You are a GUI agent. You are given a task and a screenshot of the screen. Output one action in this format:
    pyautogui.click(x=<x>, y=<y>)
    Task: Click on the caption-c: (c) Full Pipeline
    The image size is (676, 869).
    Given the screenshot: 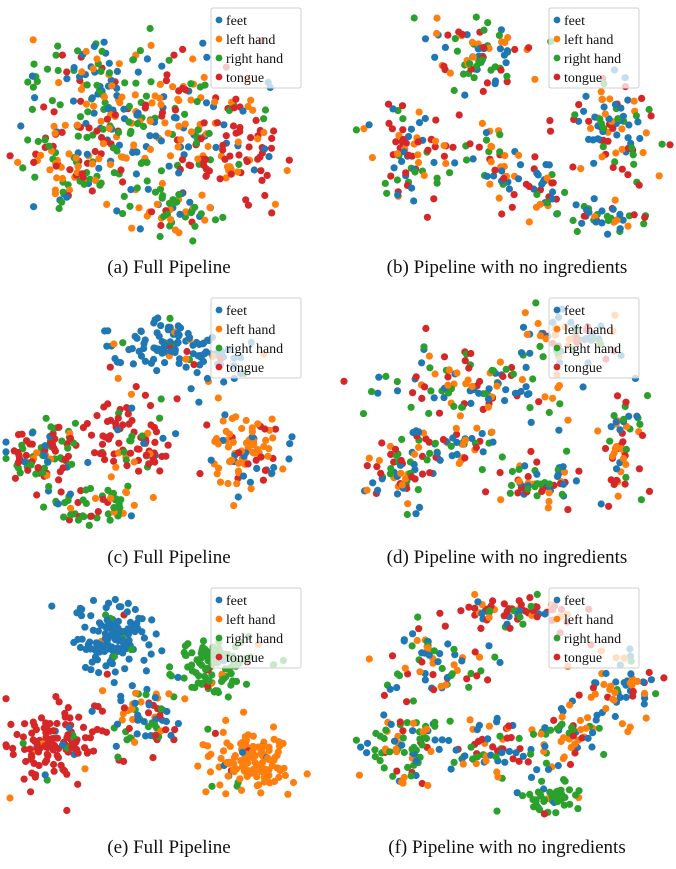 What is the action you would take?
    pyautogui.click(x=169, y=557)
    